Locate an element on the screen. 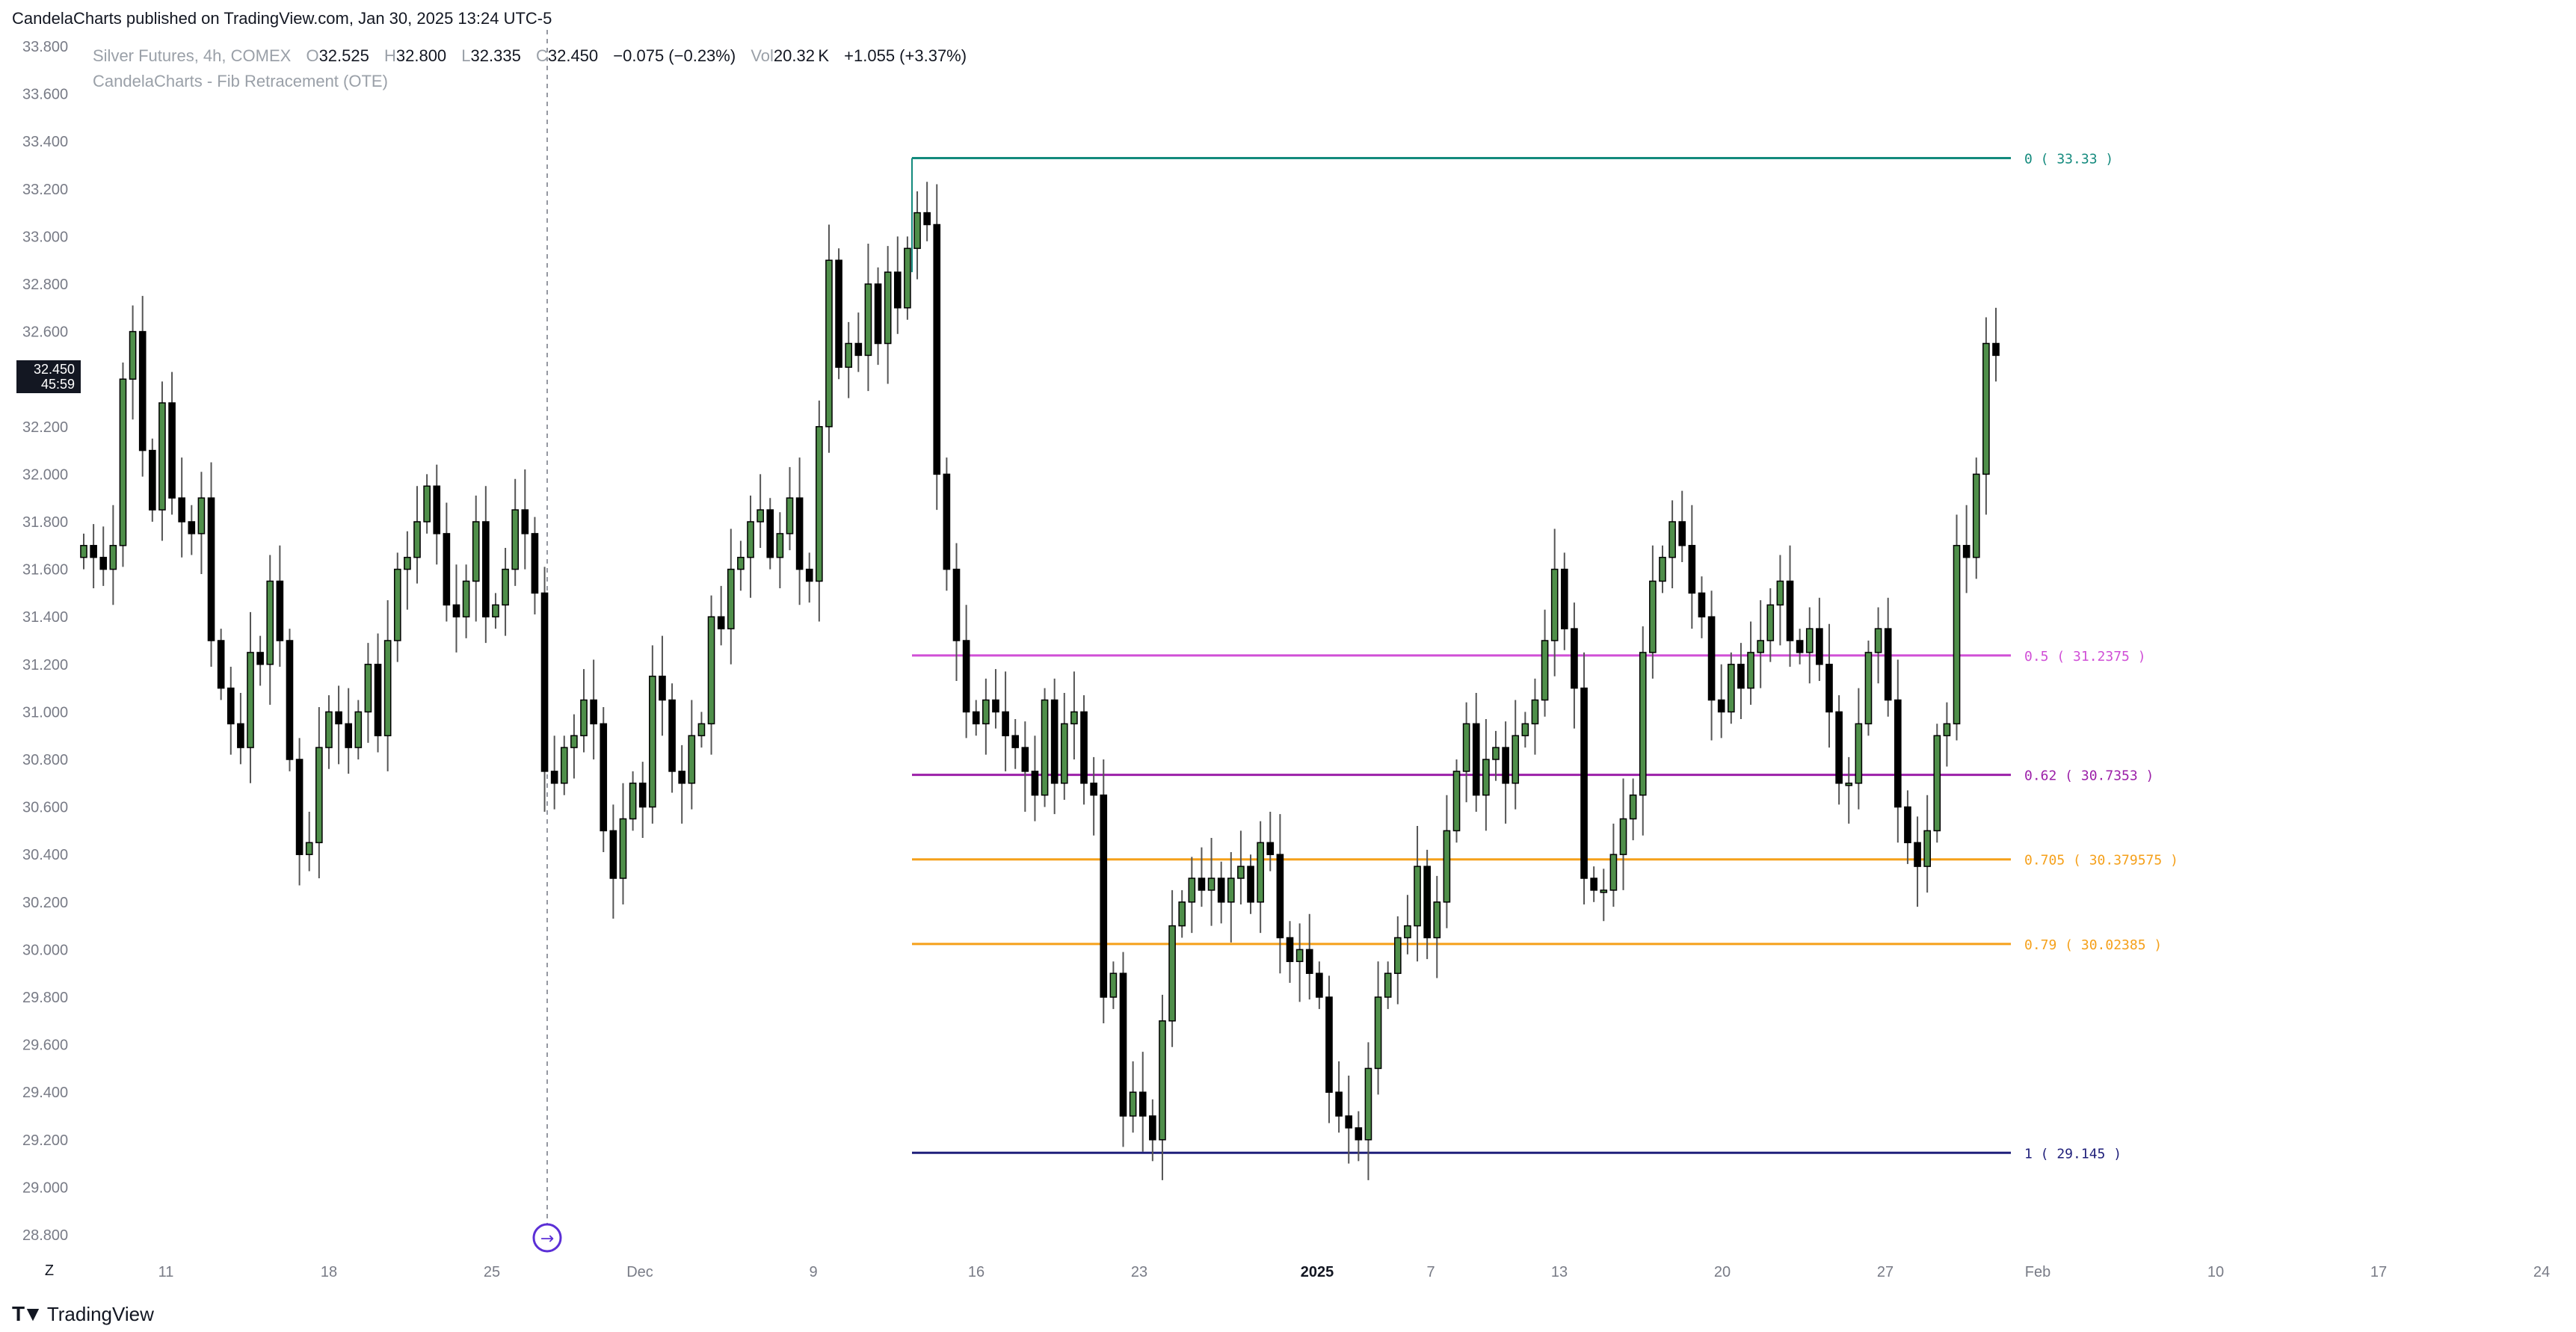  replay-arrow-icon: → is located at coordinates (547, 1239).